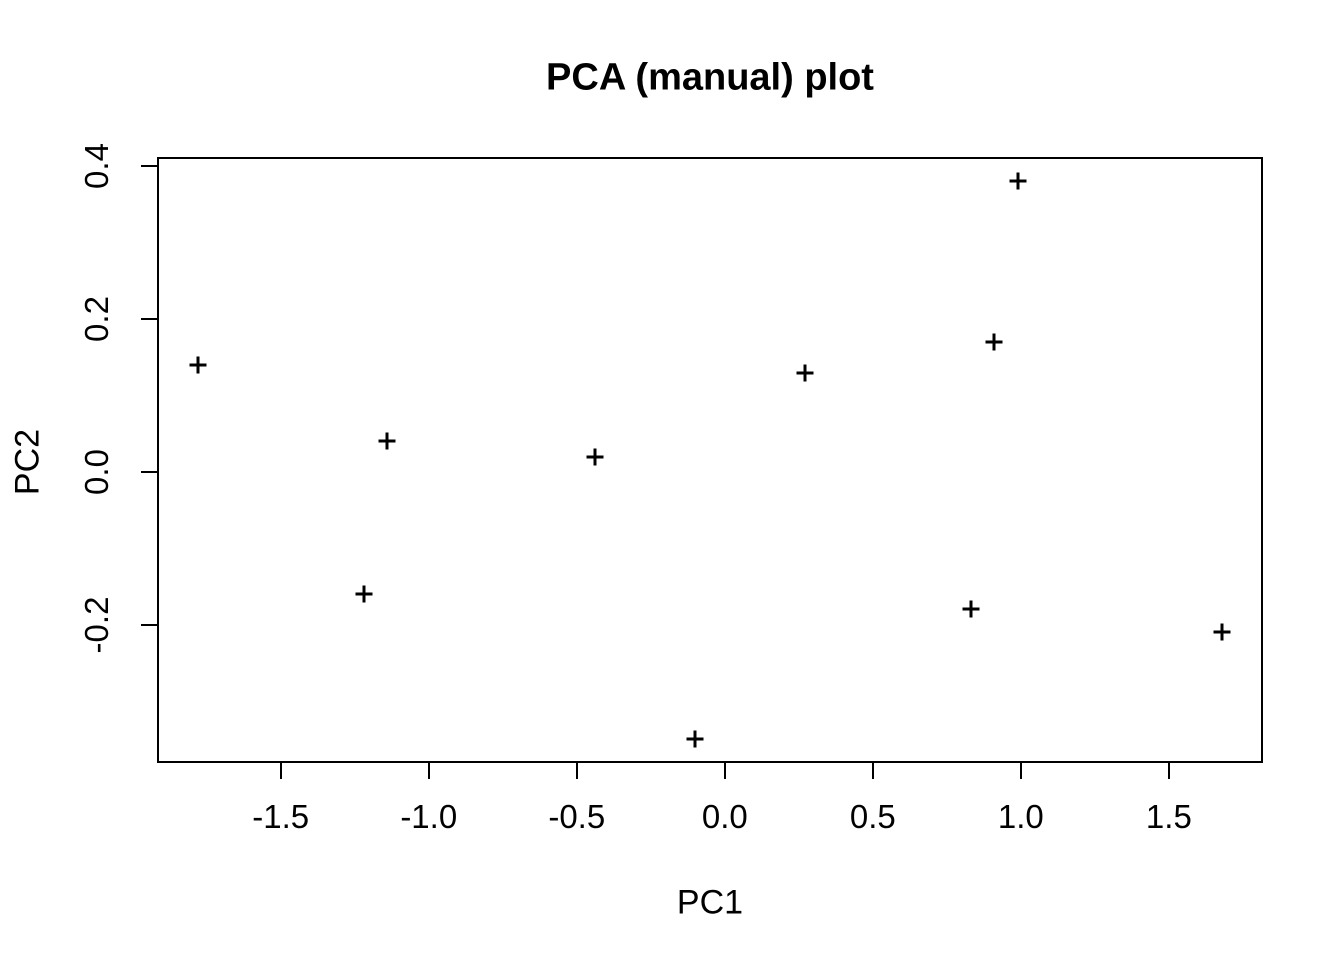 The height and width of the screenshot is (960, 1344). I want to click on x-axis-label: PC1, so click(710, 902).